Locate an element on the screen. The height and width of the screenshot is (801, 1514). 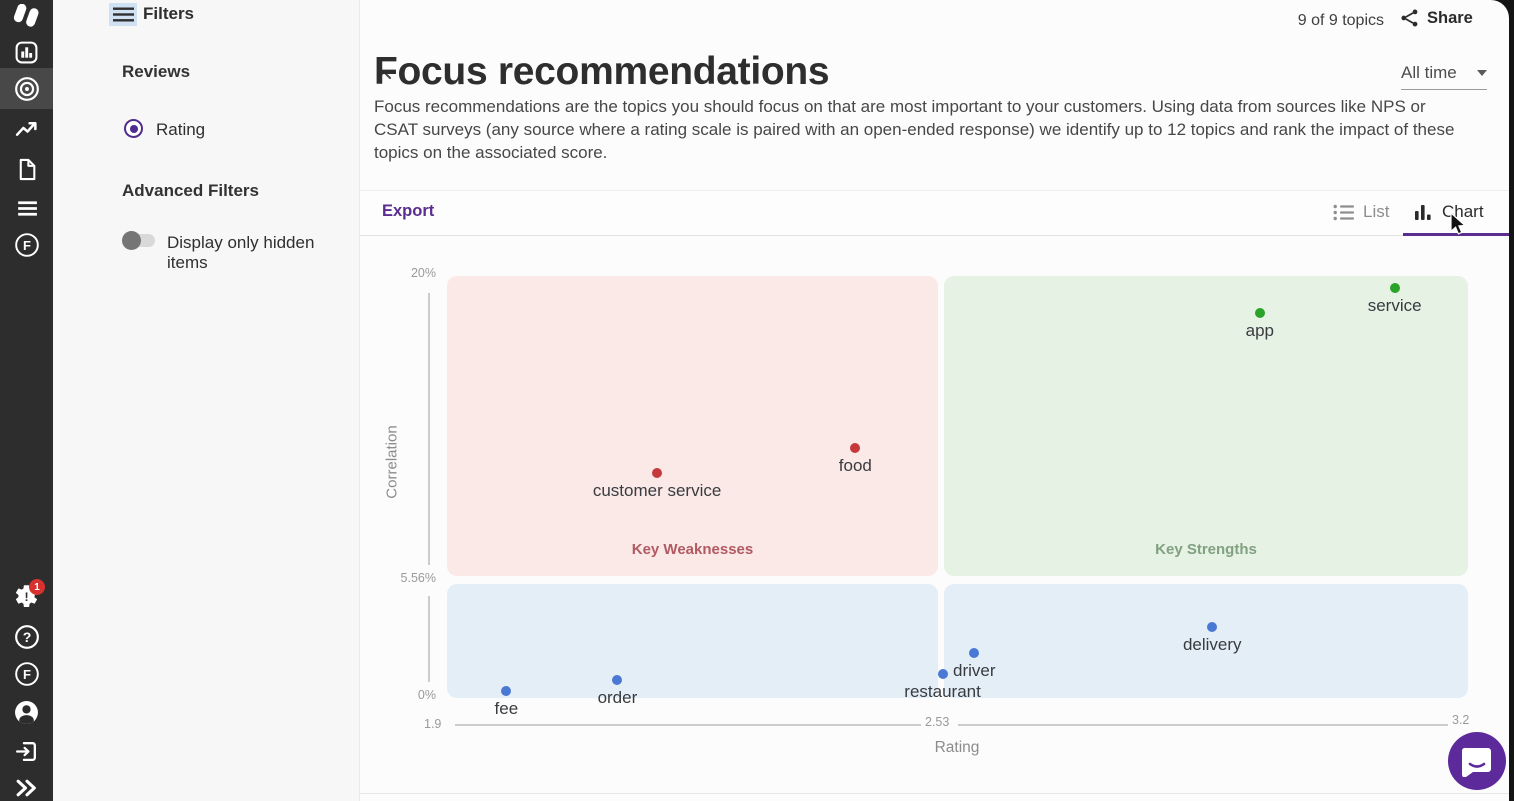
icon-rail: F ! 1 ? F is located at coordinates (26, 400).